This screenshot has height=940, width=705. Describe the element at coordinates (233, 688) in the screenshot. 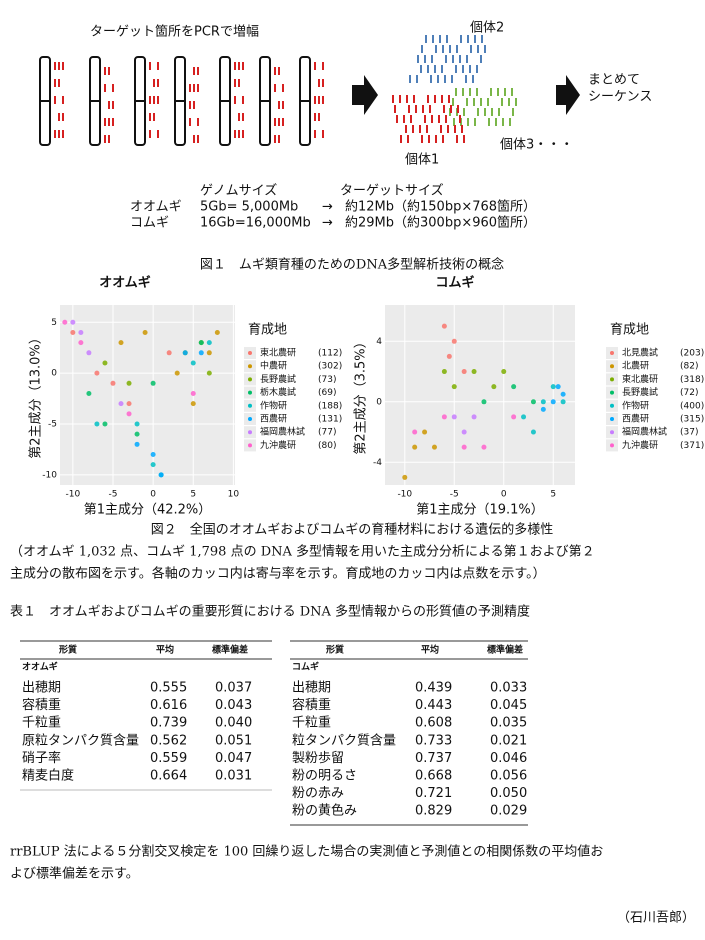

I see `table-cell: 0.037` at that location.